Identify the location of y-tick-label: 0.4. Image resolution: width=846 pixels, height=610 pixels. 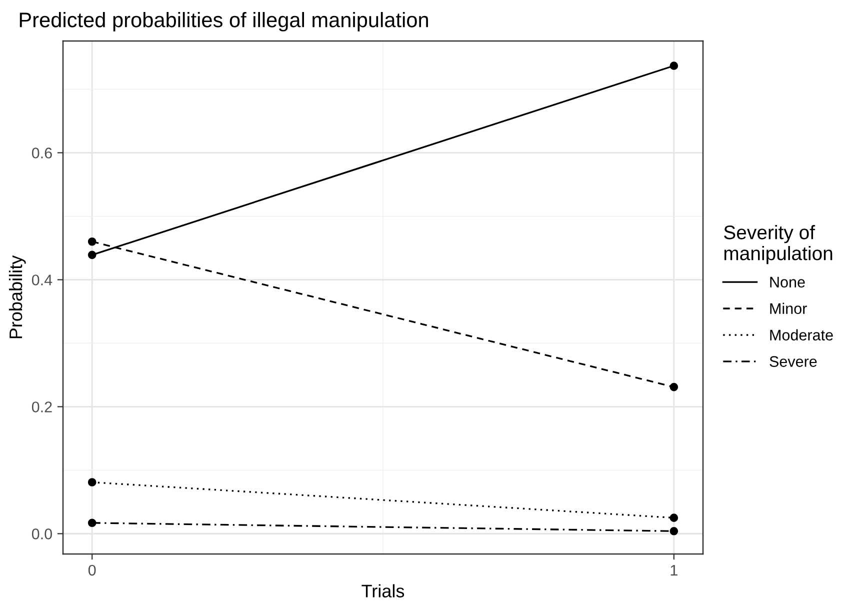
(42, 280).